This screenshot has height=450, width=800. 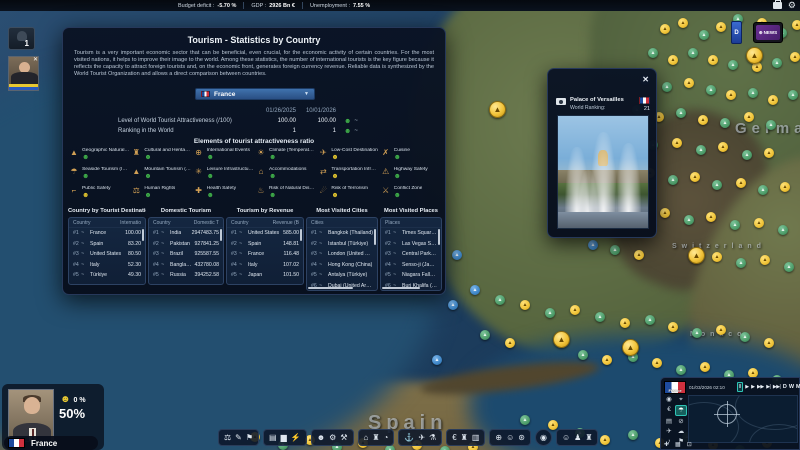 I want to click on play-button: ▶, so click(x=747, y=387).